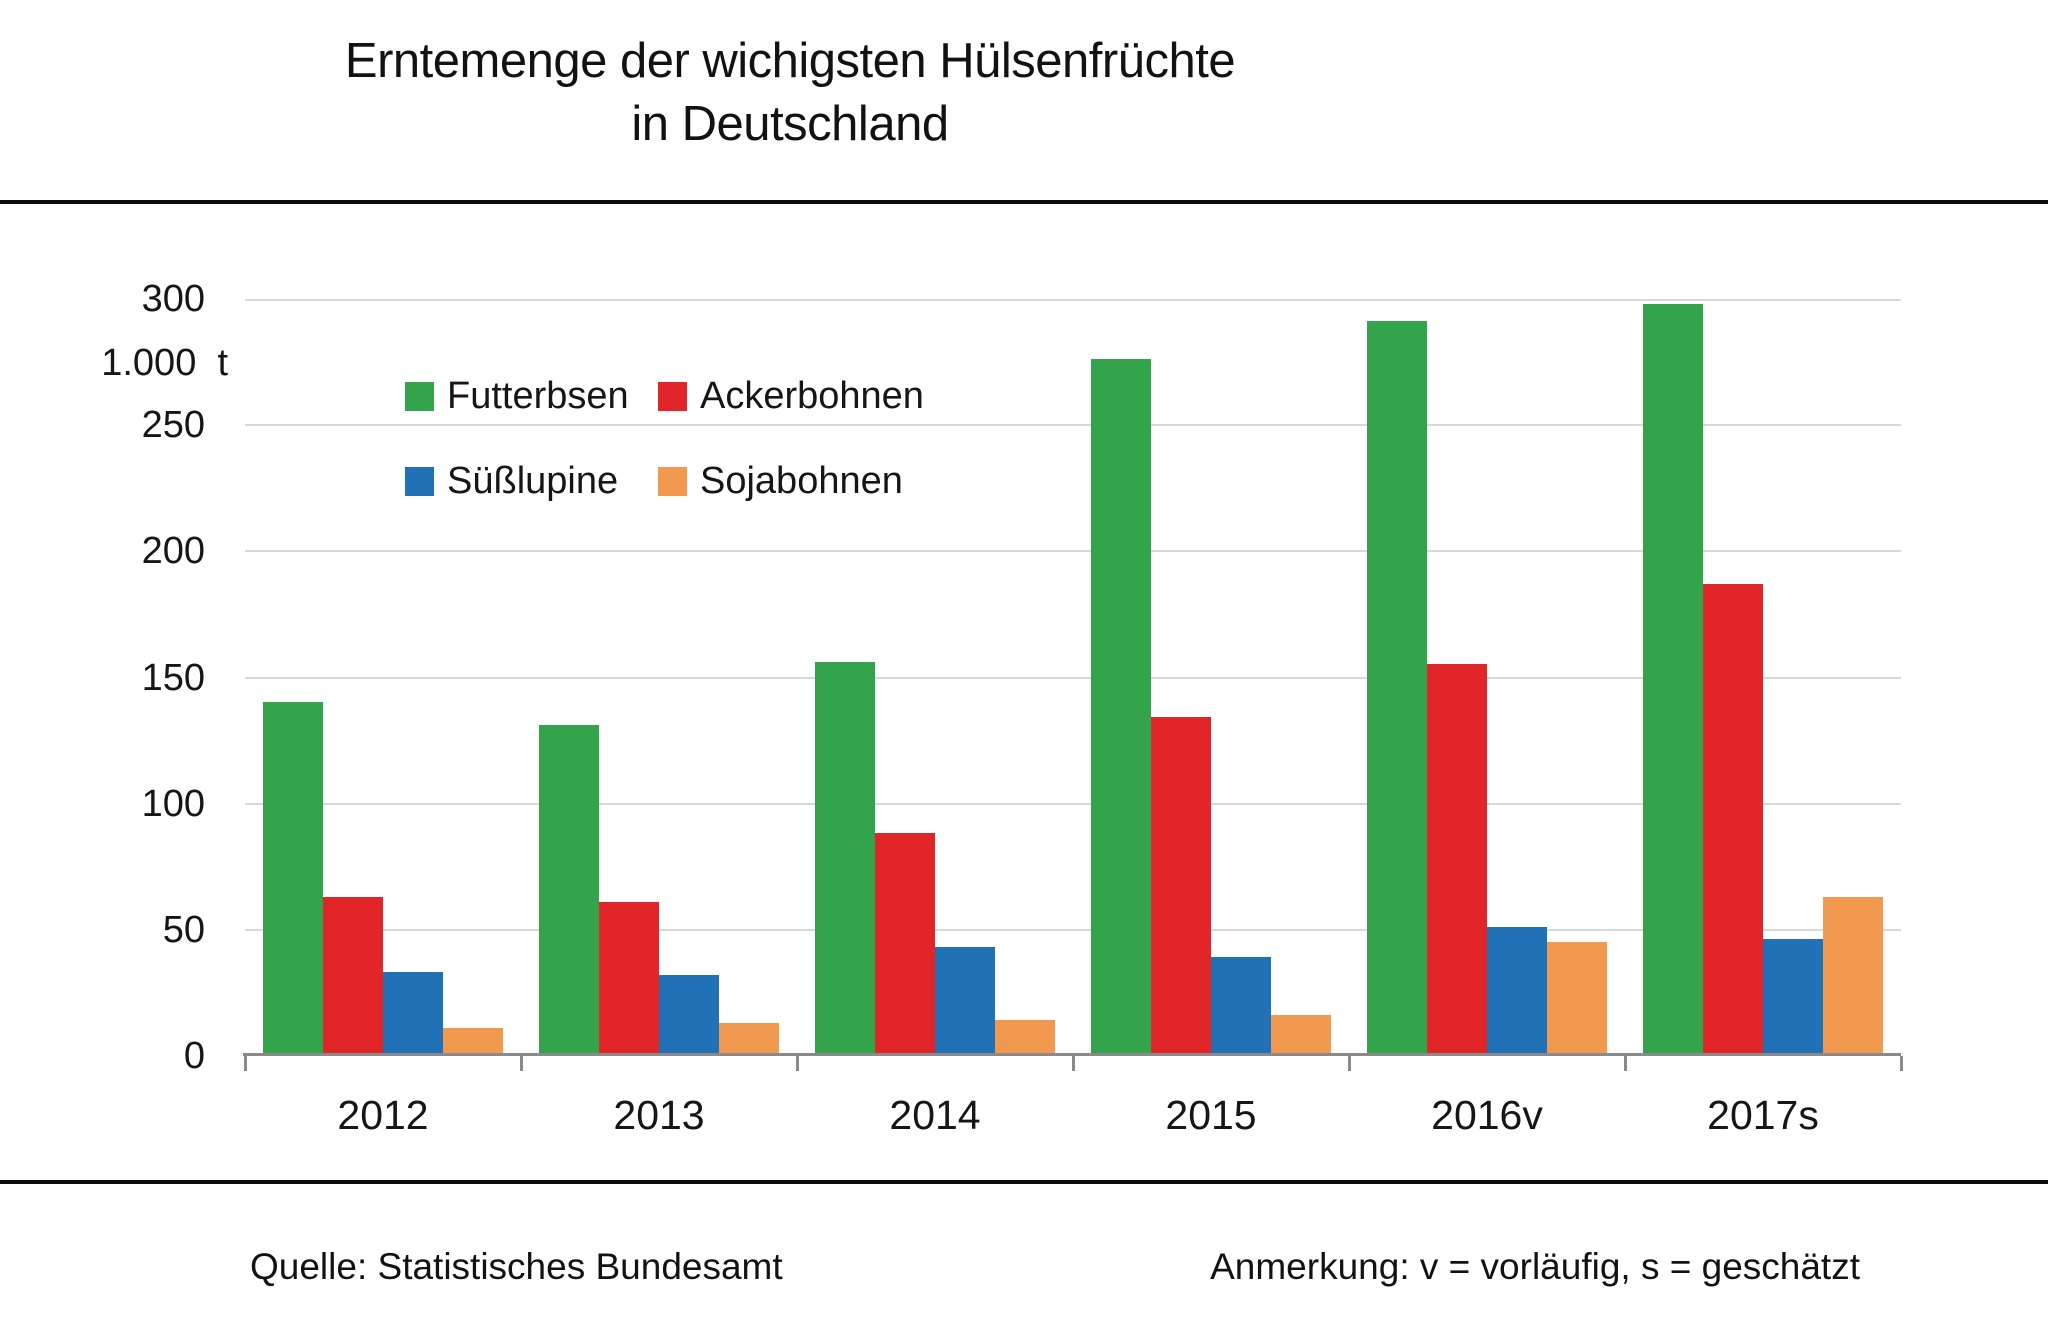  Describe the element at coordinates (383, 1115) in the screenshot. I see `x-tick-label-2012: 2012` at that location.